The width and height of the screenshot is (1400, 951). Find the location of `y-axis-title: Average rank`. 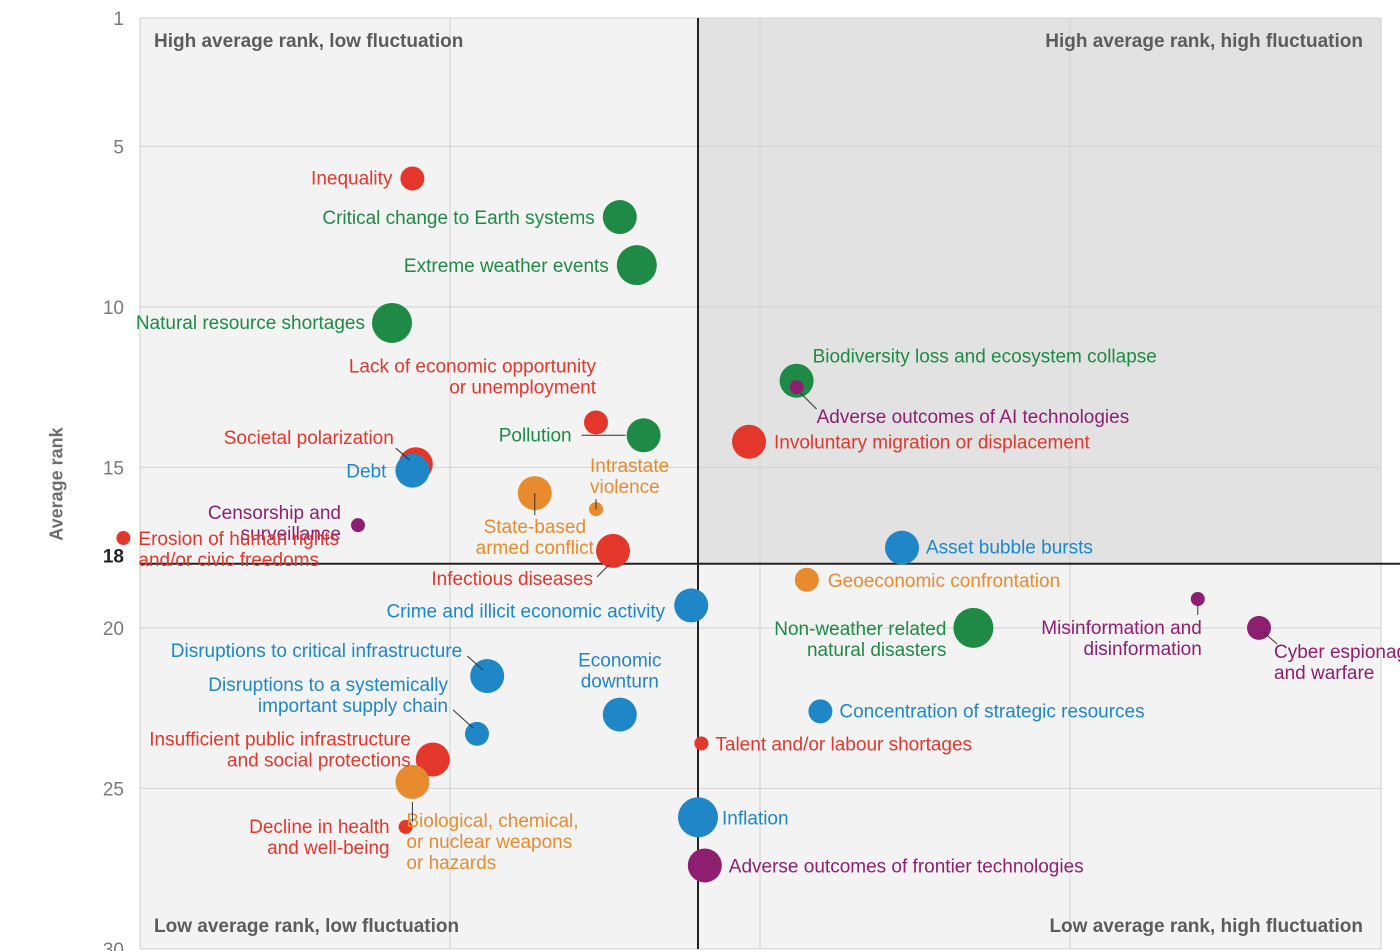

y-axis-title: Average rank is located at coordinates (56, 484).